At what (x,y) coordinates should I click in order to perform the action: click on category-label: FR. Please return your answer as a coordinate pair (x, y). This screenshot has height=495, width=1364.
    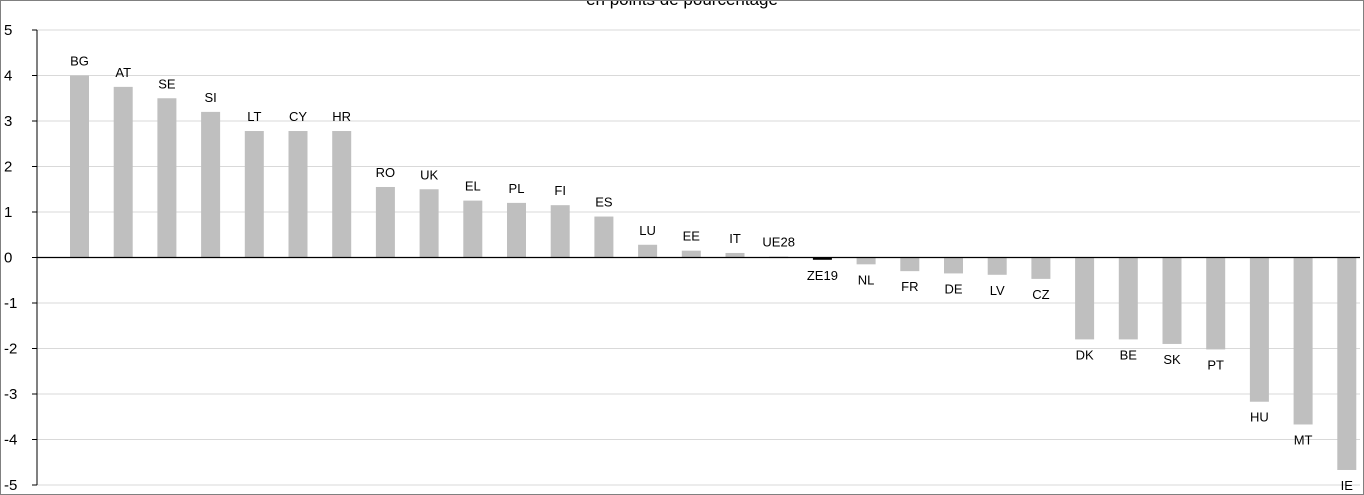
    Looking at the image, I should click on (909, 286).